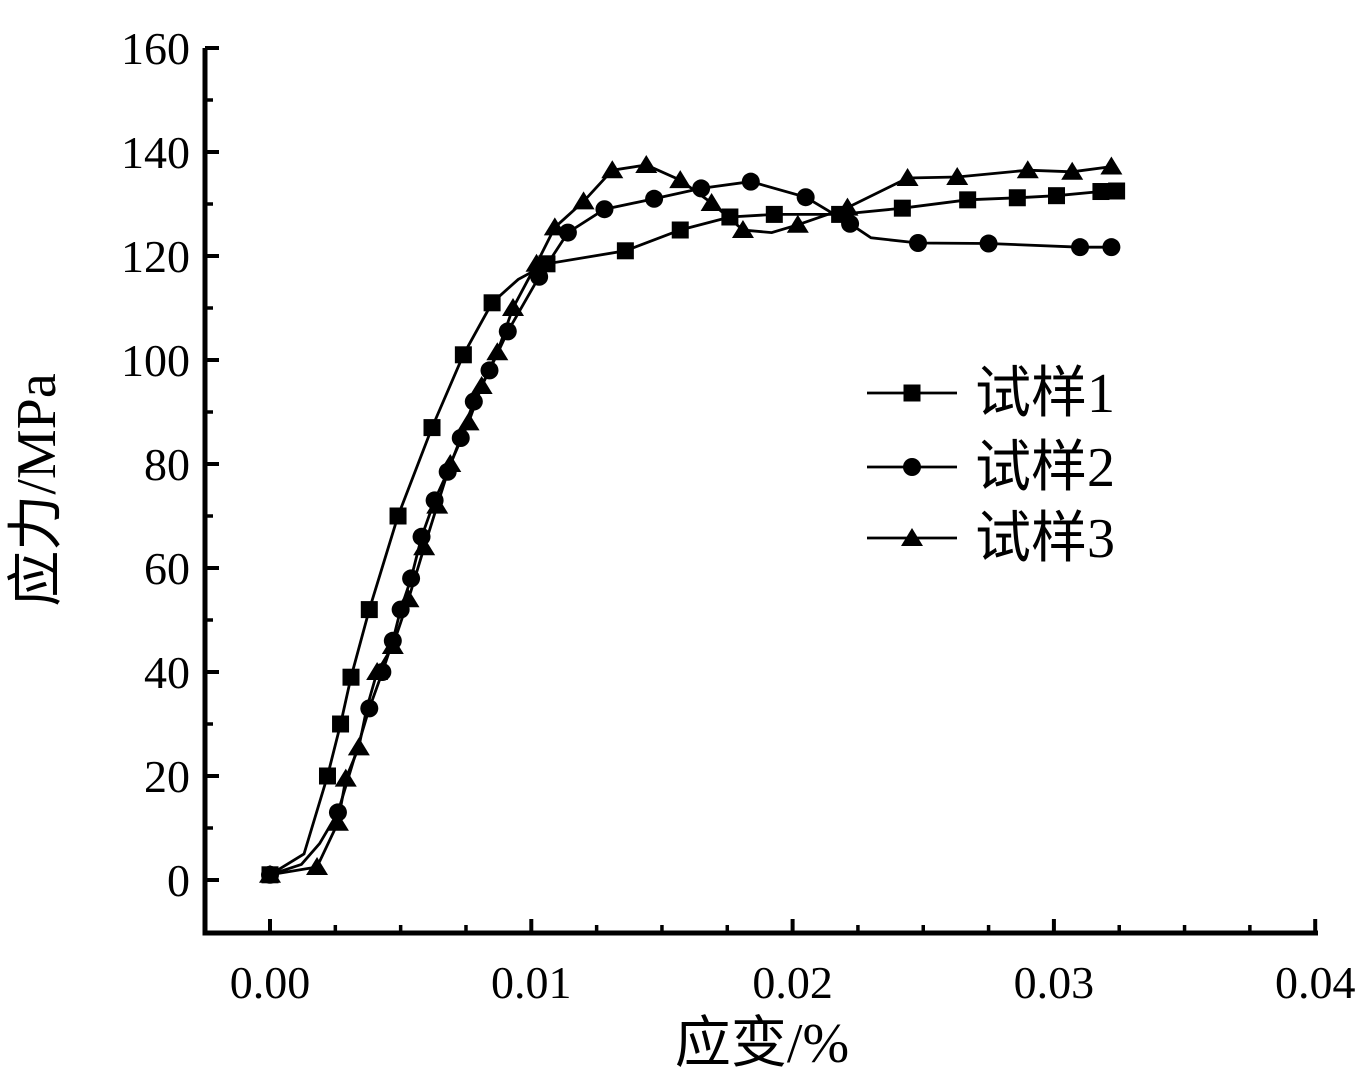  I want to click on triangle-icon, so click(912, 537).